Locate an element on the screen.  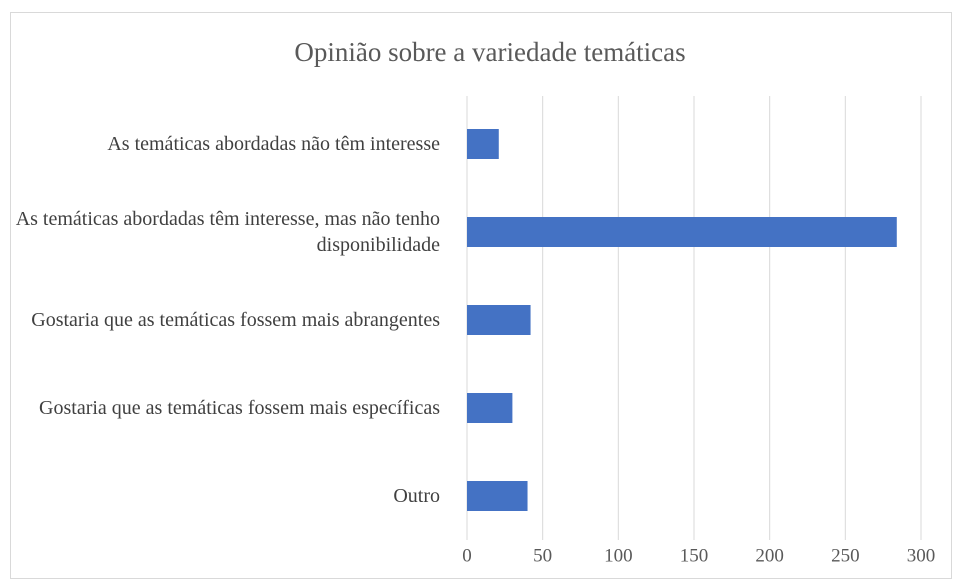
x-tick-label: 200 is located at coordinates (769, 555).